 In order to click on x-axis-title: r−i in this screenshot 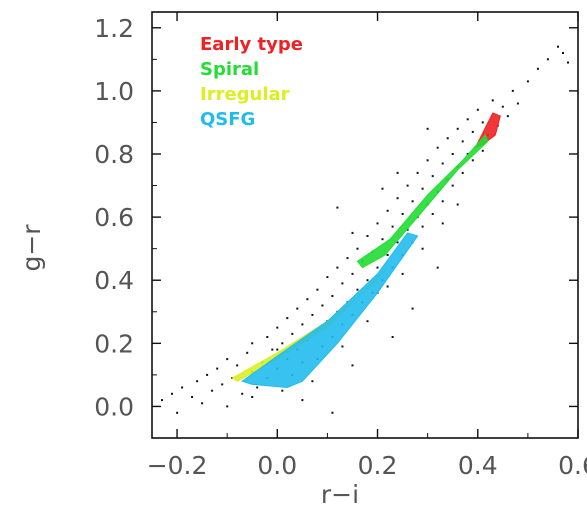, I will do `click(340, 494)`.